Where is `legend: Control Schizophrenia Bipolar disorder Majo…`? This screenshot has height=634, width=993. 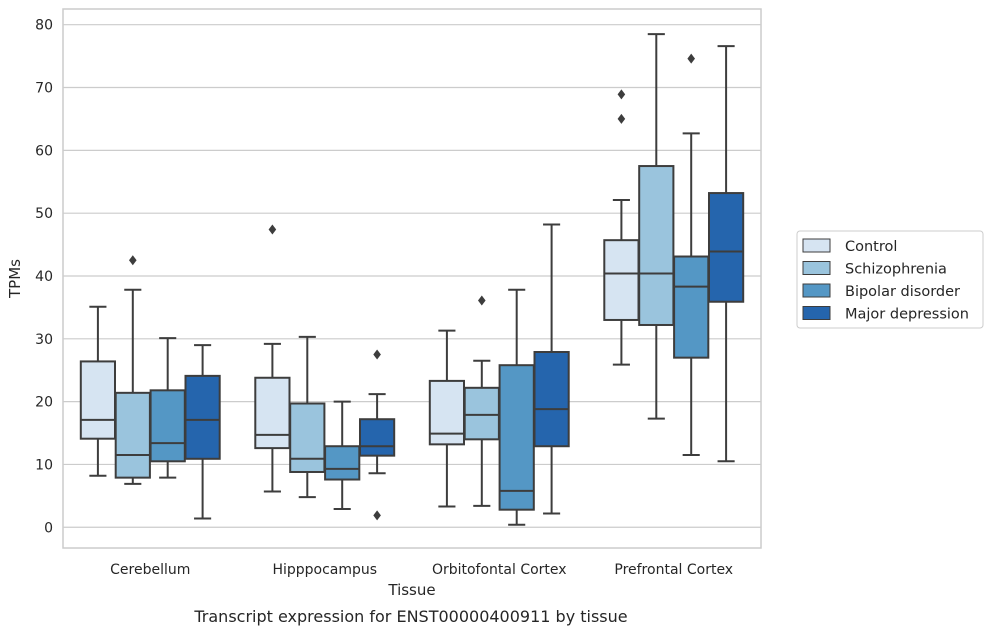 legend: Control Schizophrenia Bipolar disorder Majo… is located at coordinates (890, 279).